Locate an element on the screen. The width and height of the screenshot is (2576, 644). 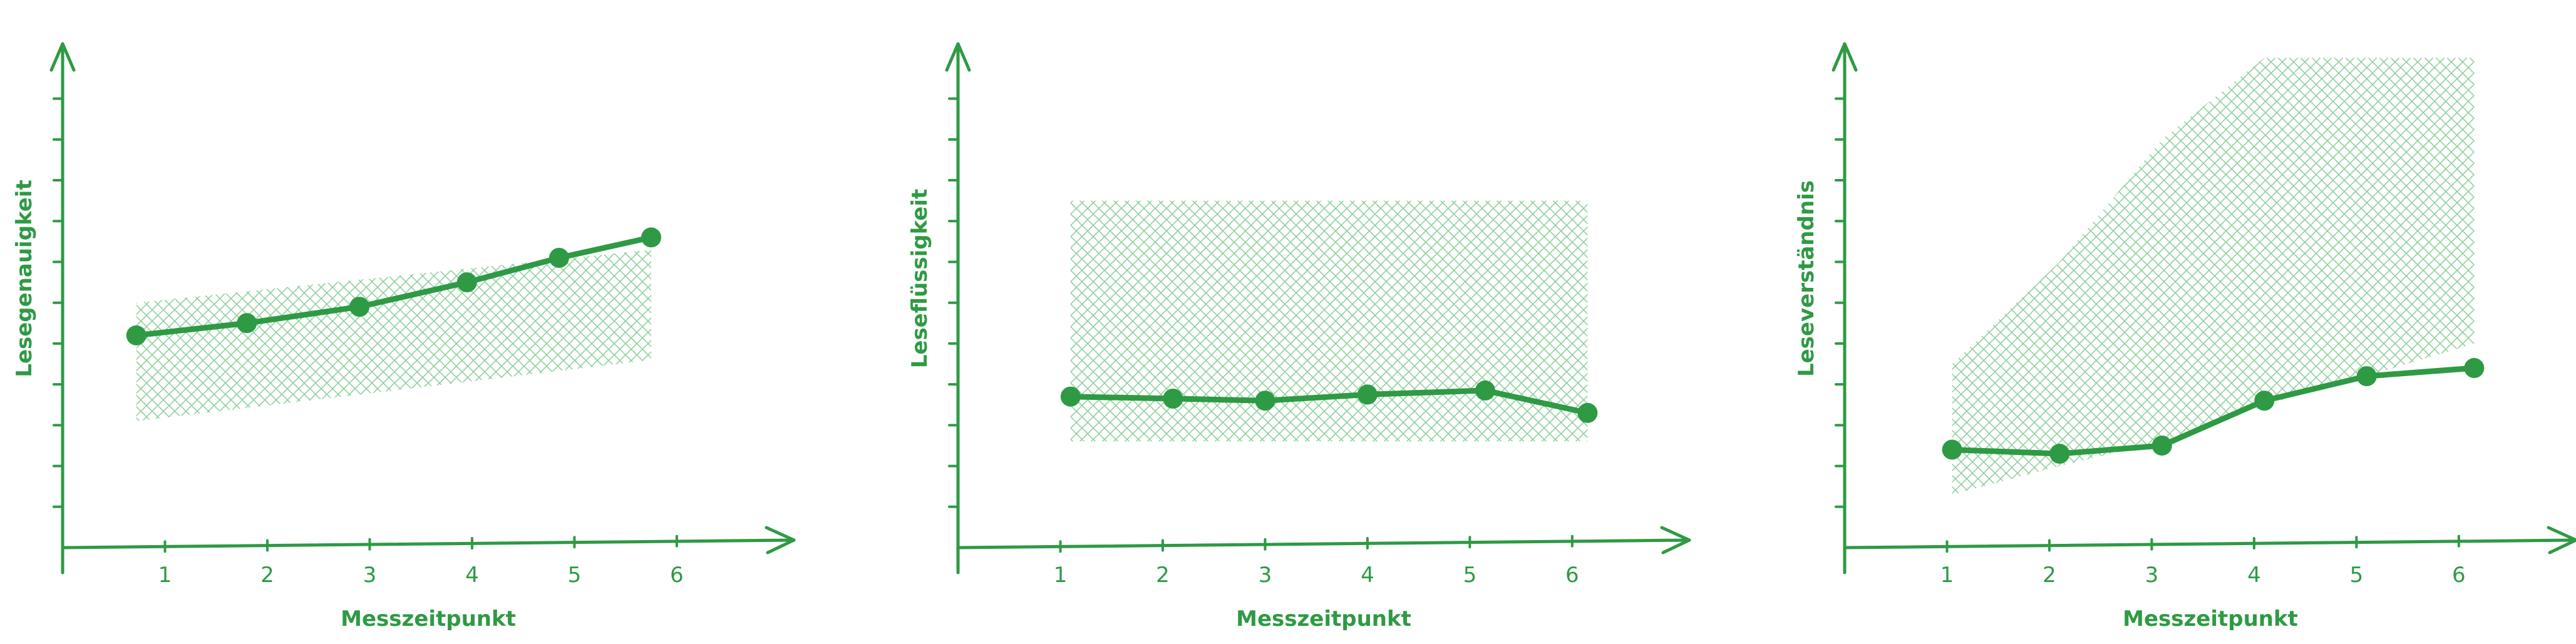
y-axis-label: Leseflüssigkeit is located at coordinates (919, 279).